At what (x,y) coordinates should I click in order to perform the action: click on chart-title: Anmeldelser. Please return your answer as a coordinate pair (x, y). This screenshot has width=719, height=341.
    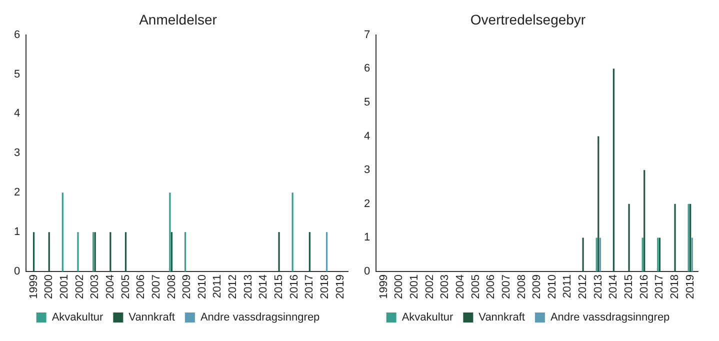
    Looking at the image, I should click on (178, 19).